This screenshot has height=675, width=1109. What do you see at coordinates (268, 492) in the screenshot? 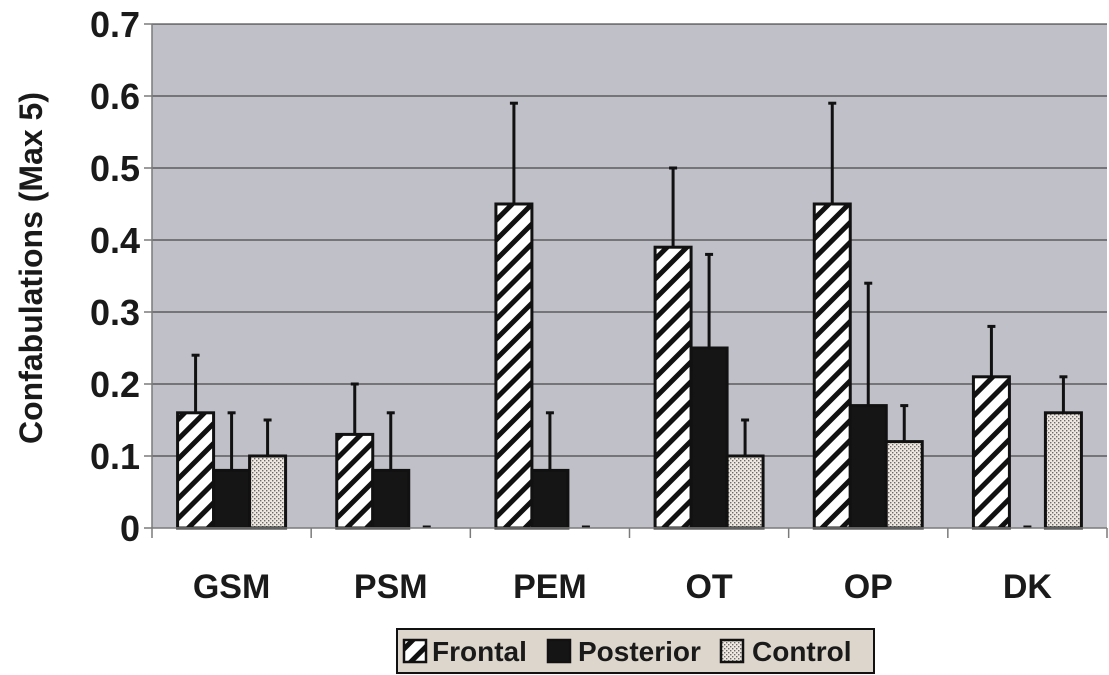
I see `bar-control-gsm` at bounding box center [268, 492].